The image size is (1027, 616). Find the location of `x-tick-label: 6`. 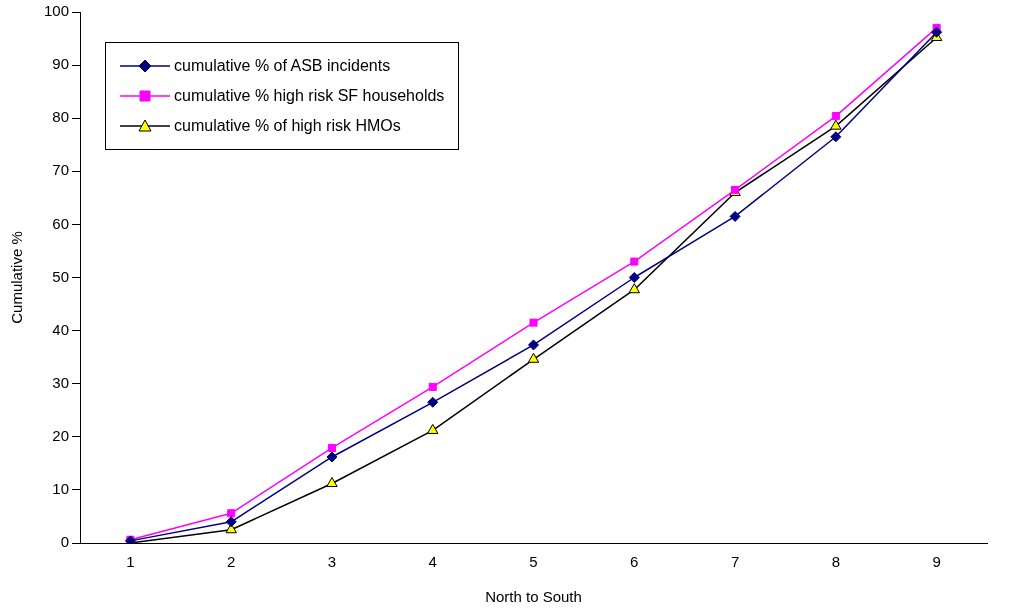

x-tick-label: 6 is located at coordinates (634, 562).